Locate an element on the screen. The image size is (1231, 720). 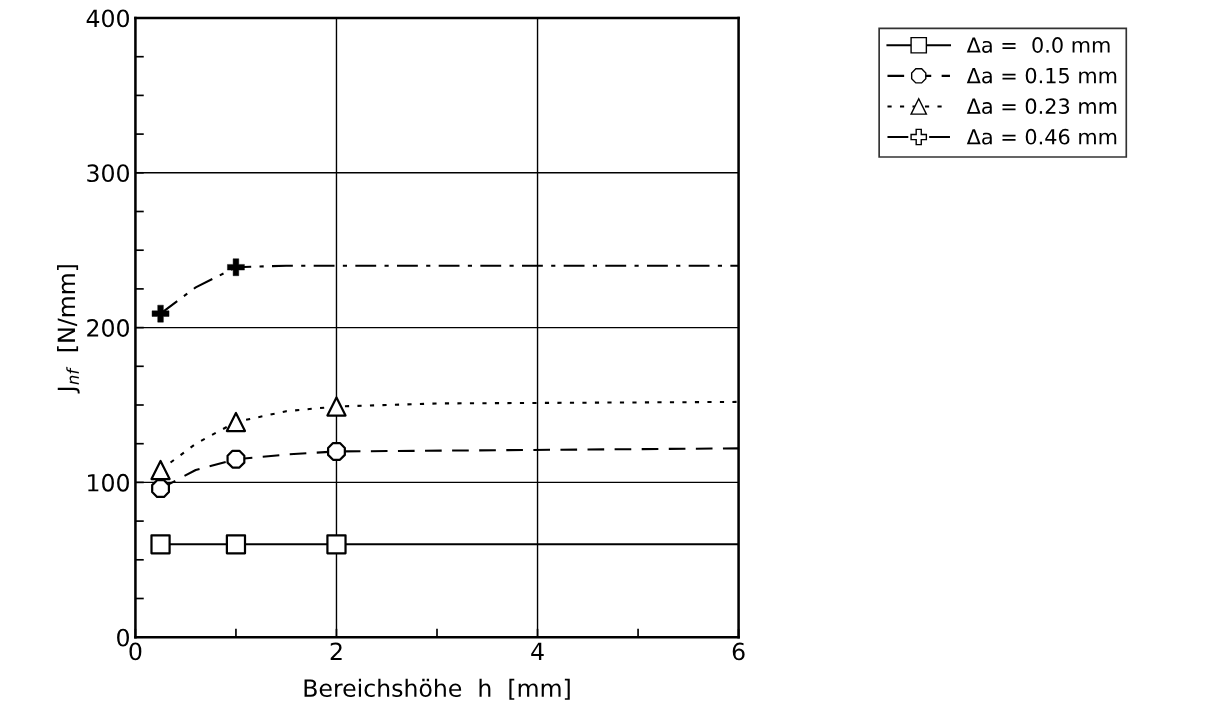
y-tick-label: 100 is located at coordinates (108, 482).